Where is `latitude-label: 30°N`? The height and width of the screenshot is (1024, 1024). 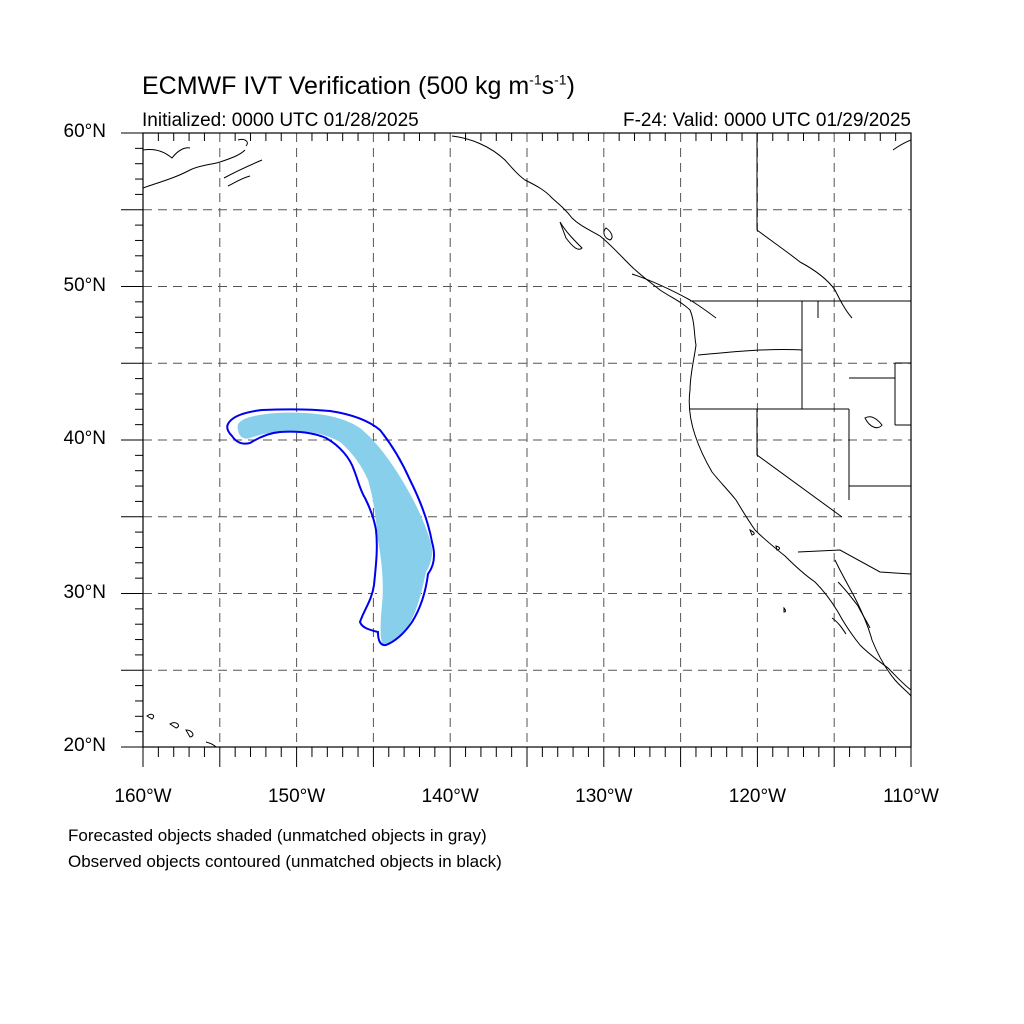
latitude-label: 30°N is located at coordinates (84, 592).